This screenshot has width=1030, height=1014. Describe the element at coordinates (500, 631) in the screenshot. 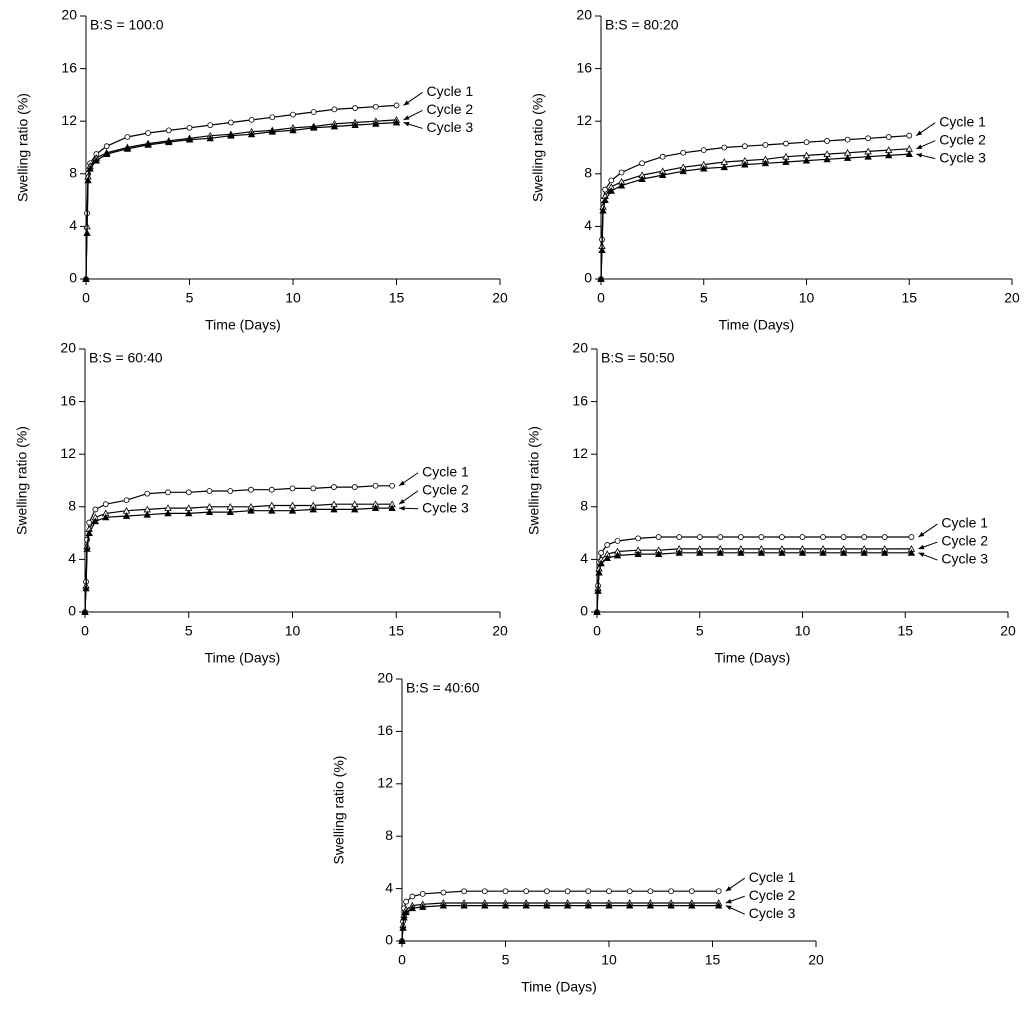

I see `x-tick-label: 20` at that location.